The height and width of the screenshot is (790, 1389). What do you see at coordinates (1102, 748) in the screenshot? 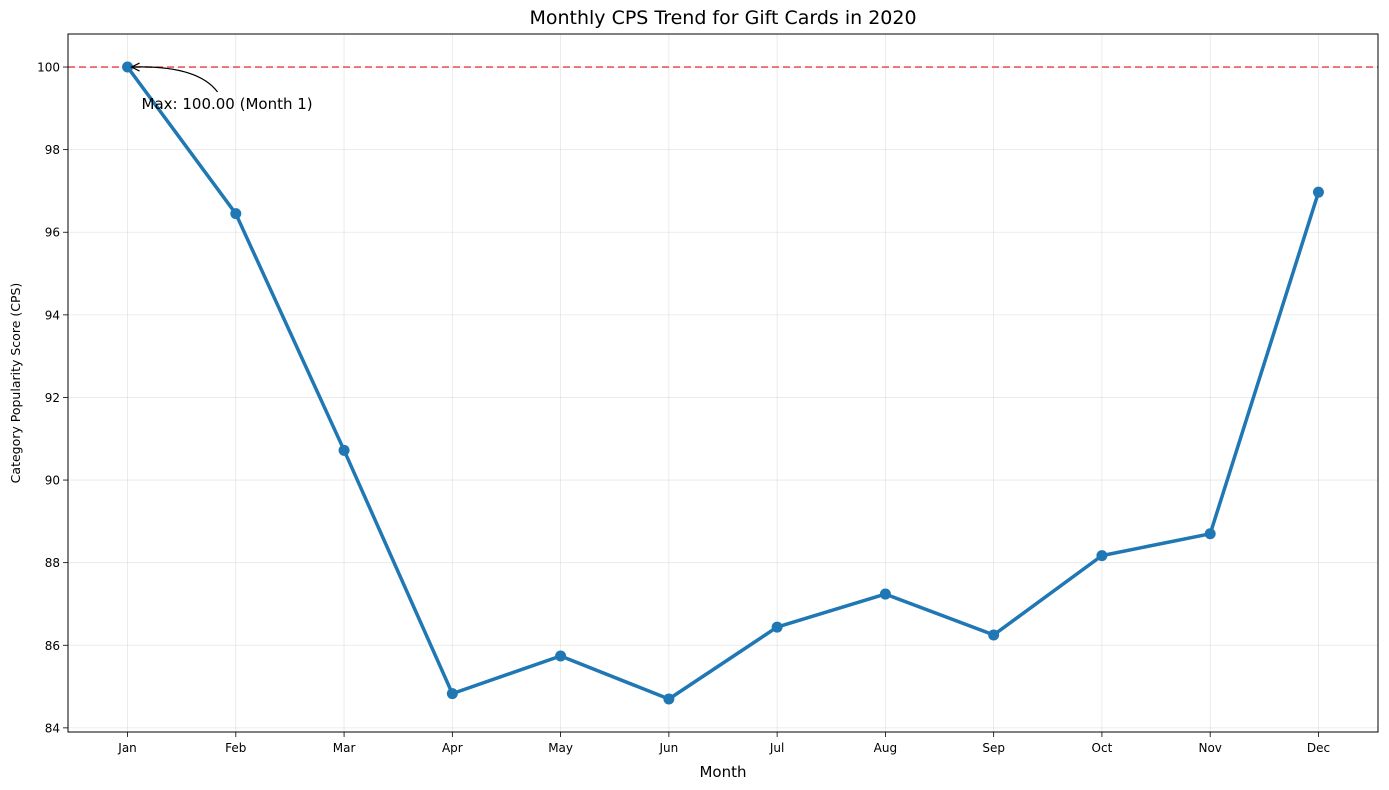
I see `x-tick-label: Oct` at bounding box center [1102, 748].